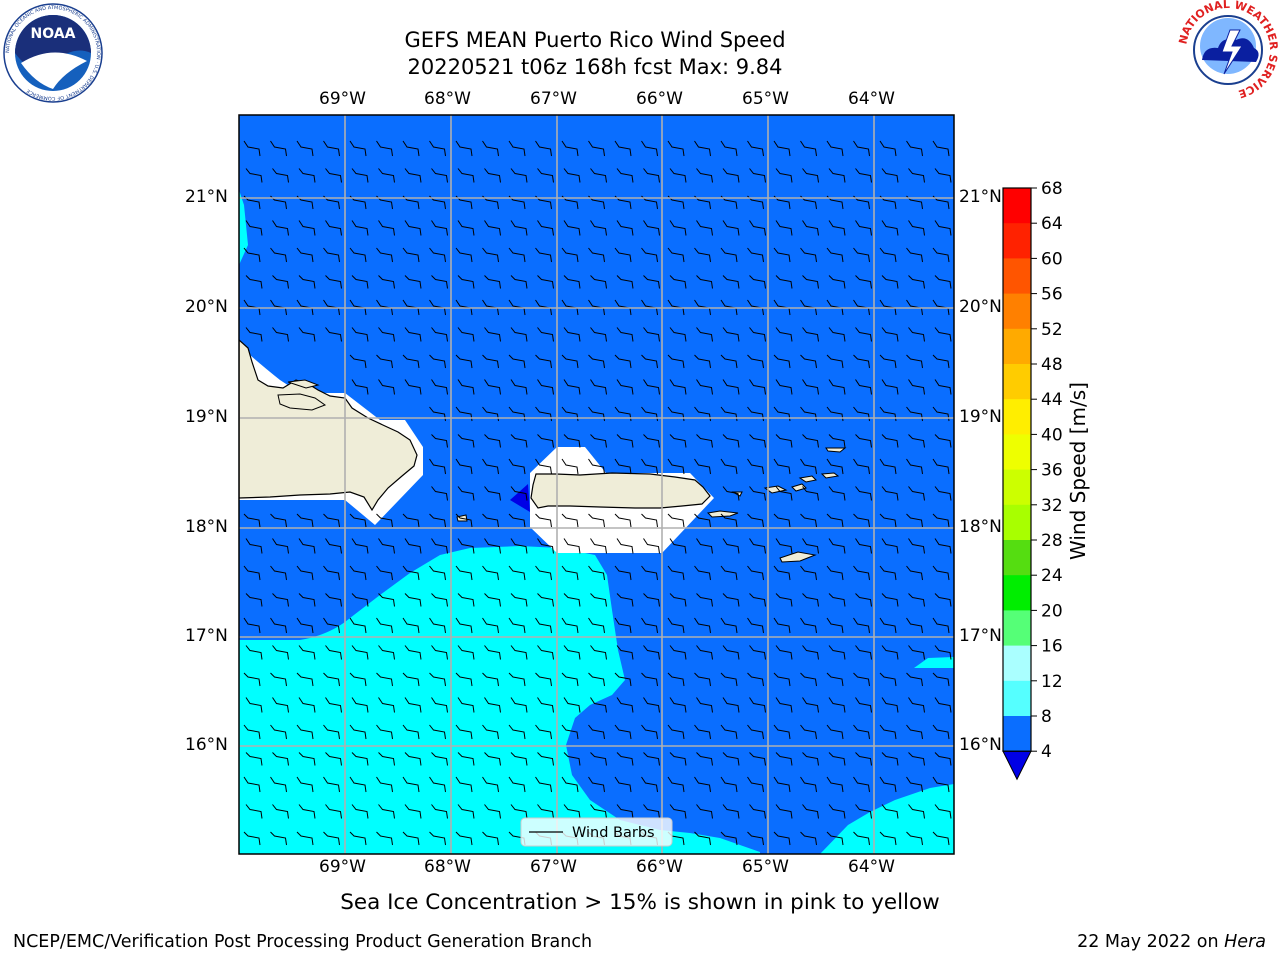  I want to click on colorbar-tick-label: 4, so click(1046, 752).